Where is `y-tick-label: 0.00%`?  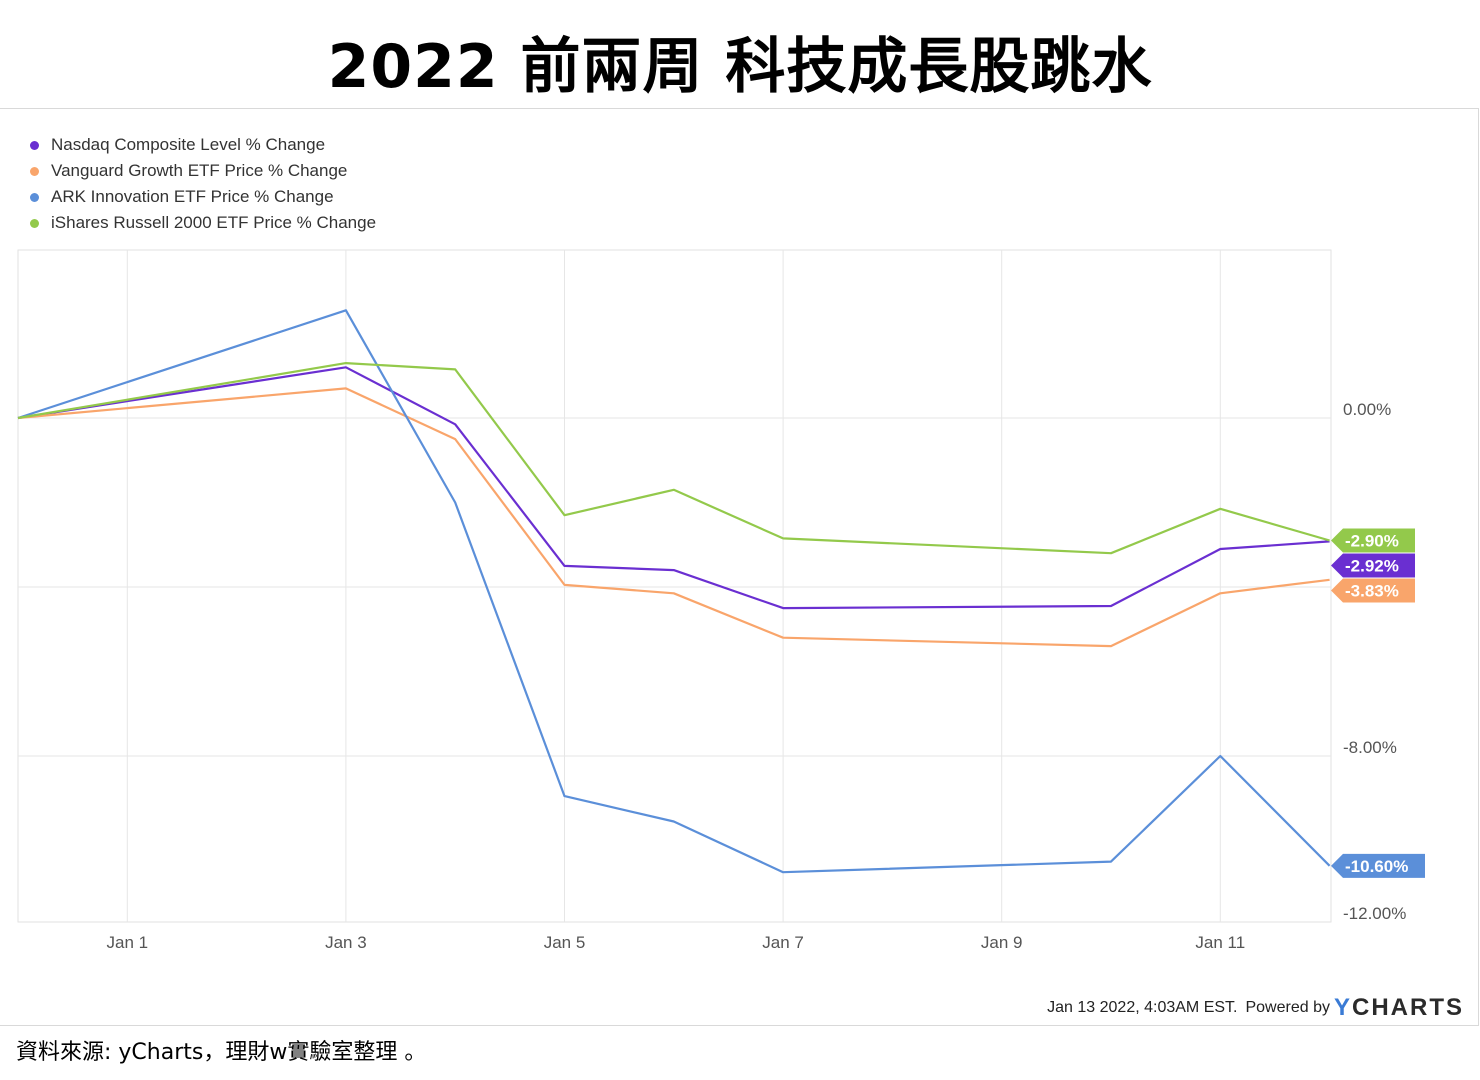
y-tick-label: 0.00% is located at coordinates (1367, 409).